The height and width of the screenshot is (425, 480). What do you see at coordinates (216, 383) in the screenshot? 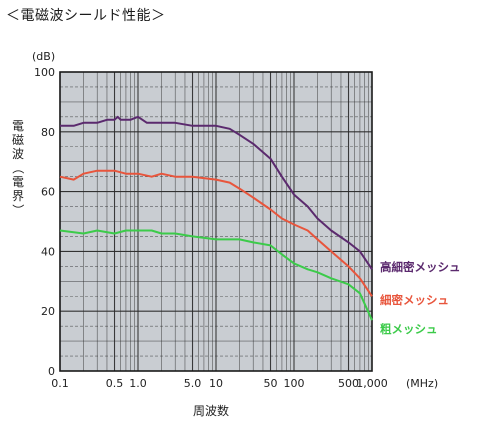
I see `x-tick-label: 10` at bounding box center [216, 383].